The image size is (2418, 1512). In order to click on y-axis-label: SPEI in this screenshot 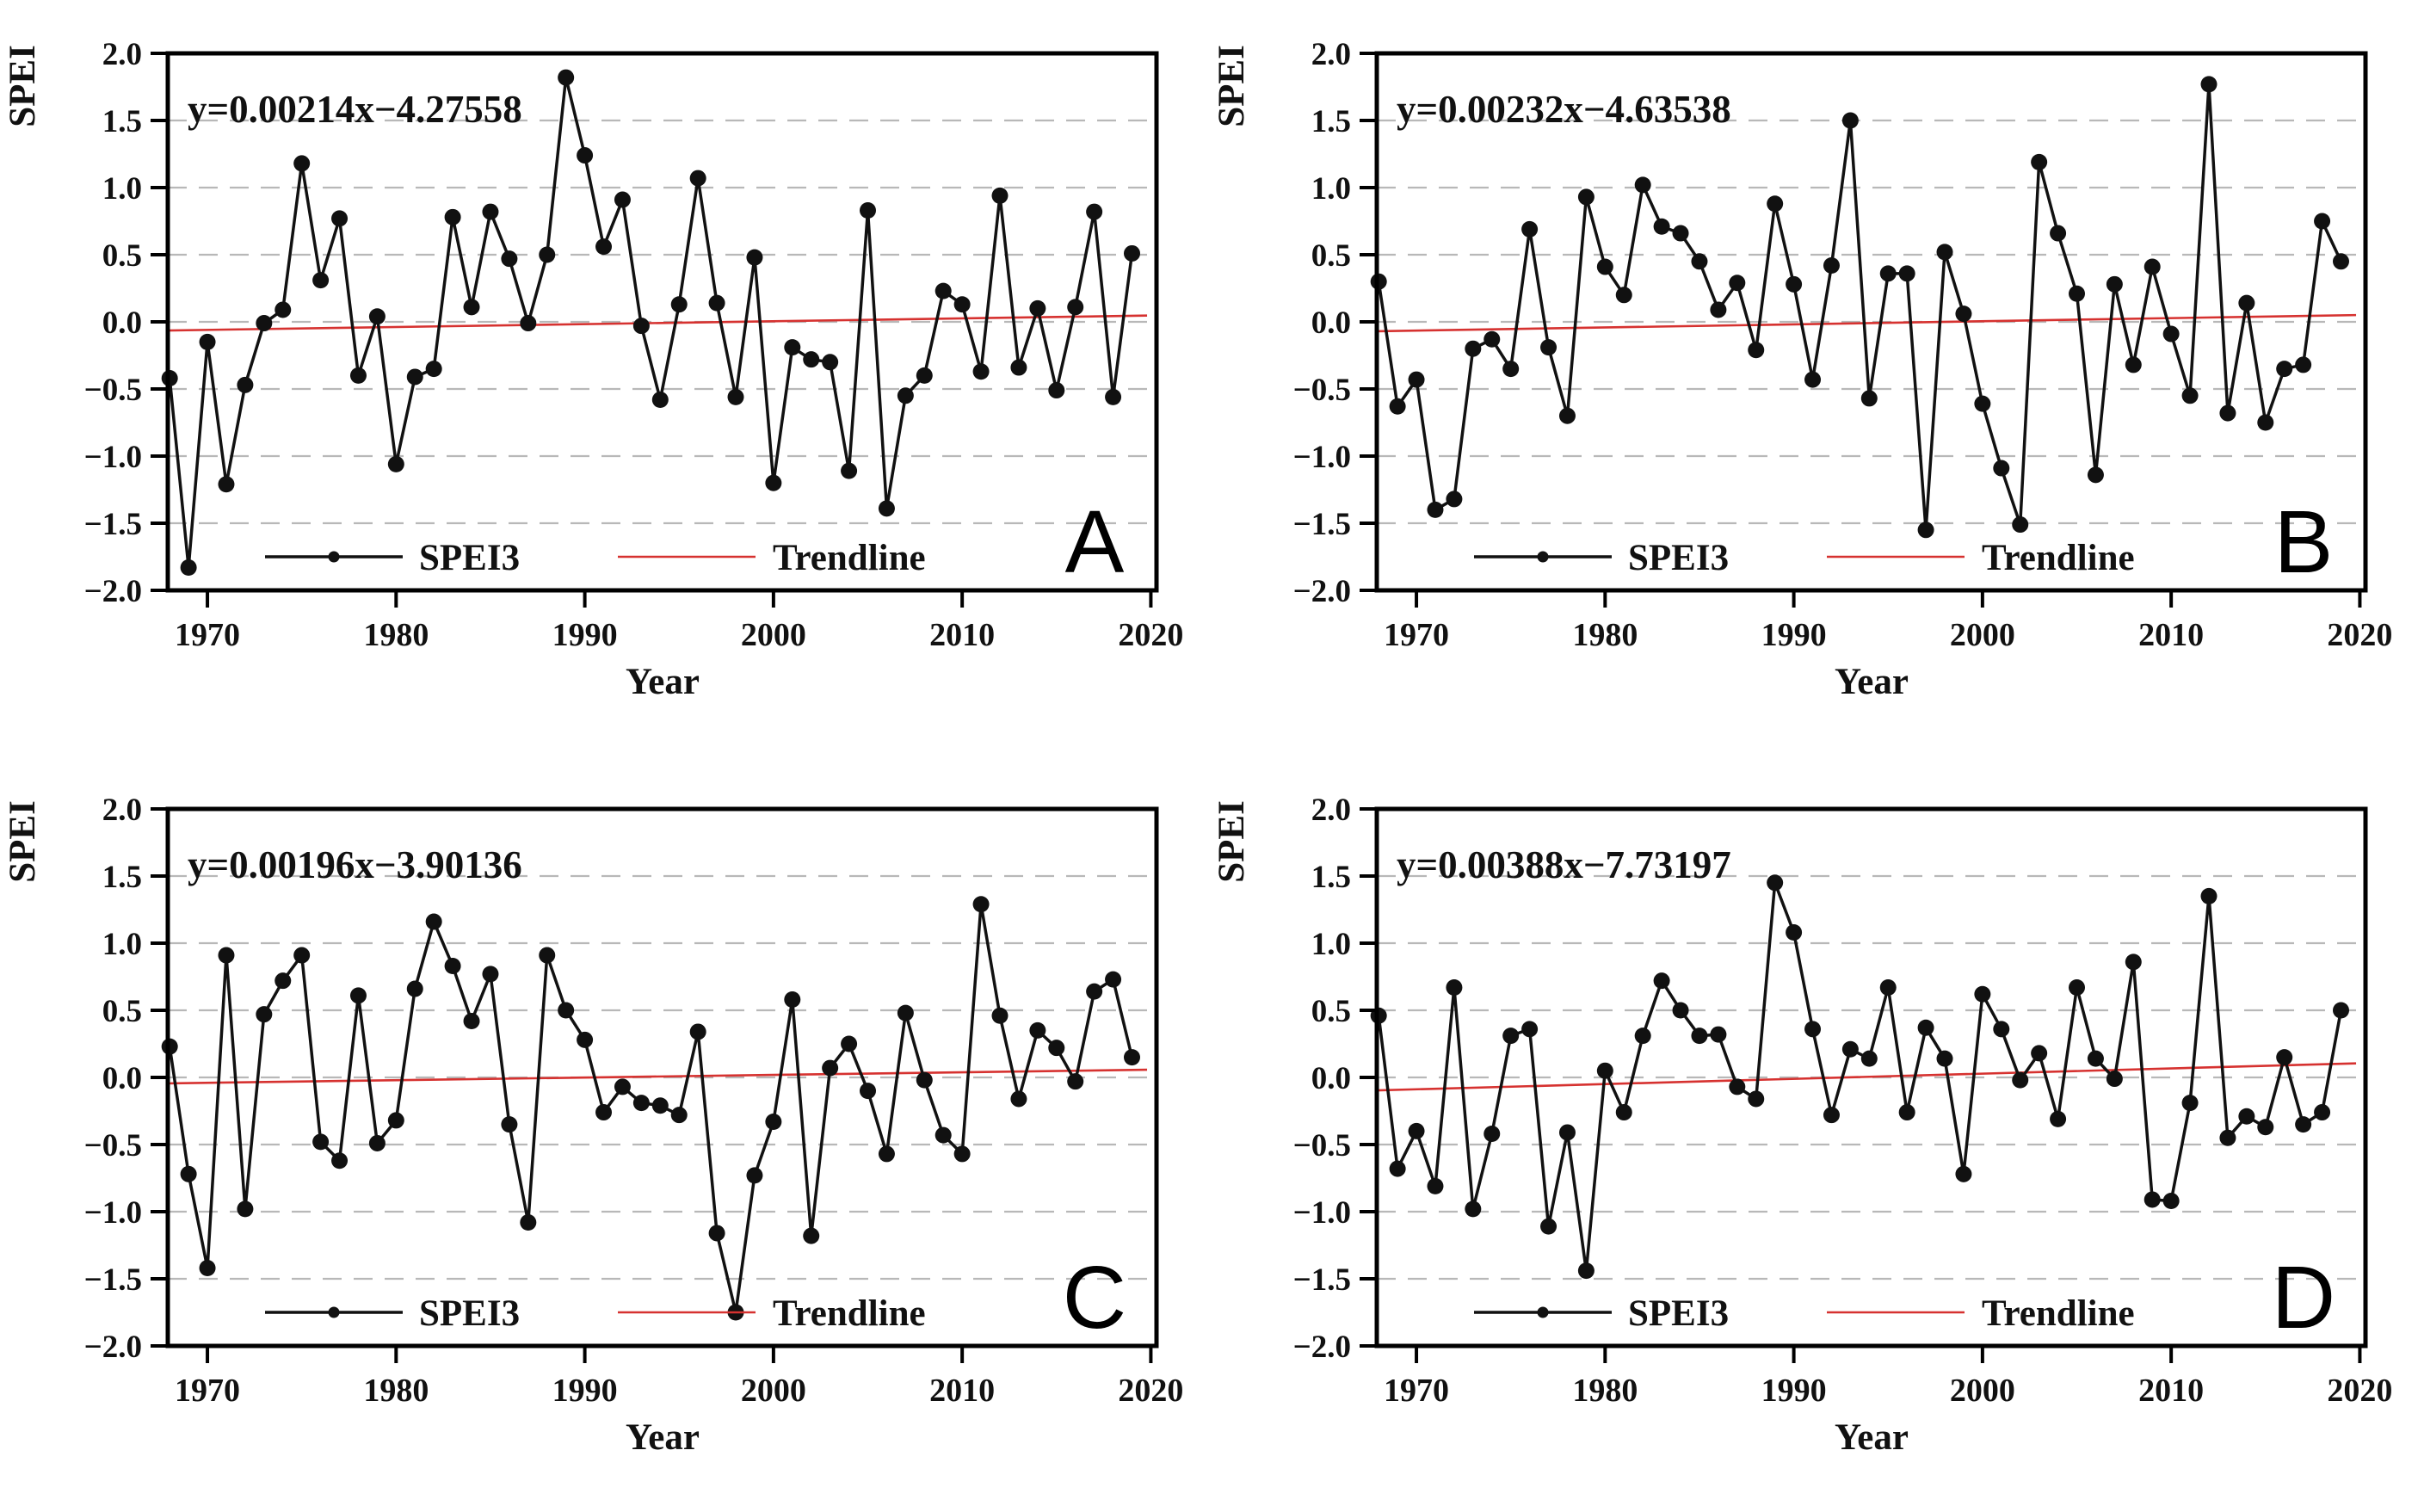, I will do `click(1232, 841)`.